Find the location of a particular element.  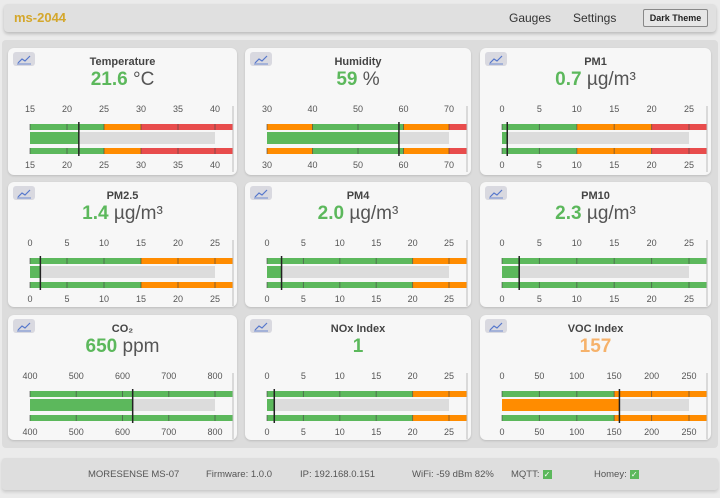

tick-label-bottom: 30 is located at coordinates (267, 165).